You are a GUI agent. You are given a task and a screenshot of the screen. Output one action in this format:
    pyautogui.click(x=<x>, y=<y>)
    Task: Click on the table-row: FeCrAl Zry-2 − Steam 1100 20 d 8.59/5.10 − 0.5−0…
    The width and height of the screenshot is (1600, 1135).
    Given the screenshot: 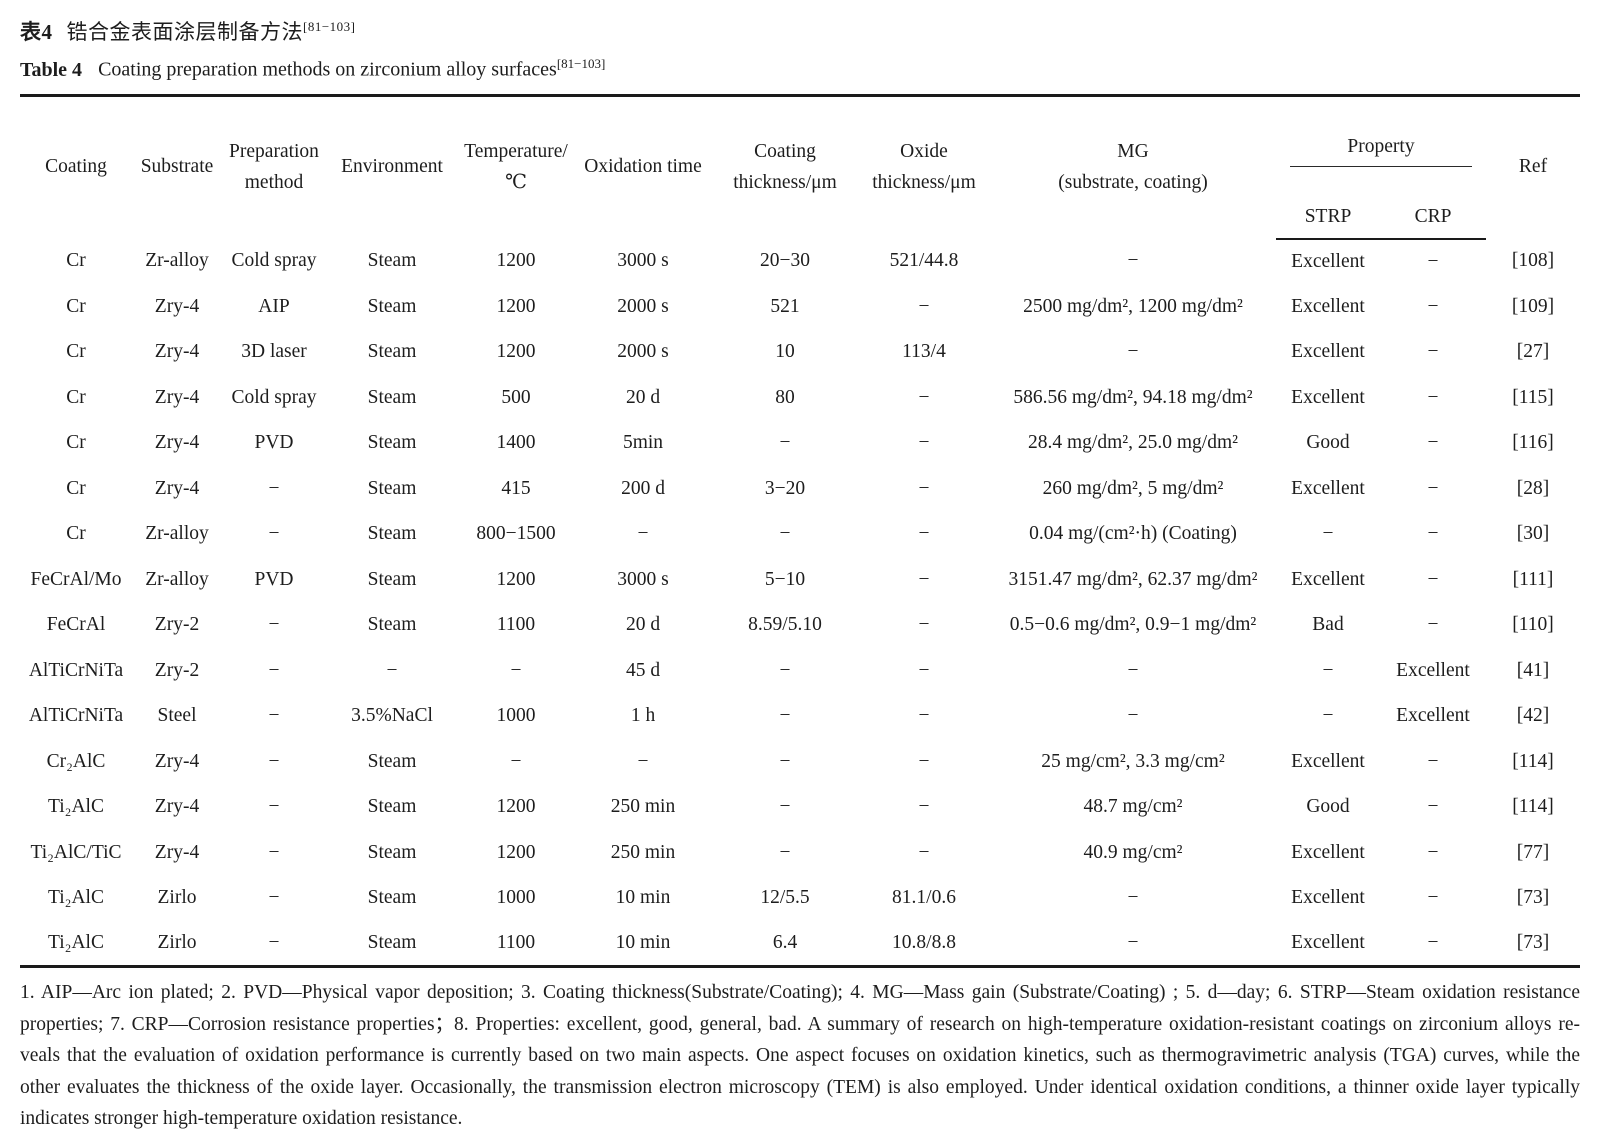 What is the action you would take?
    pyautogui.click(x=800, y=626)
    